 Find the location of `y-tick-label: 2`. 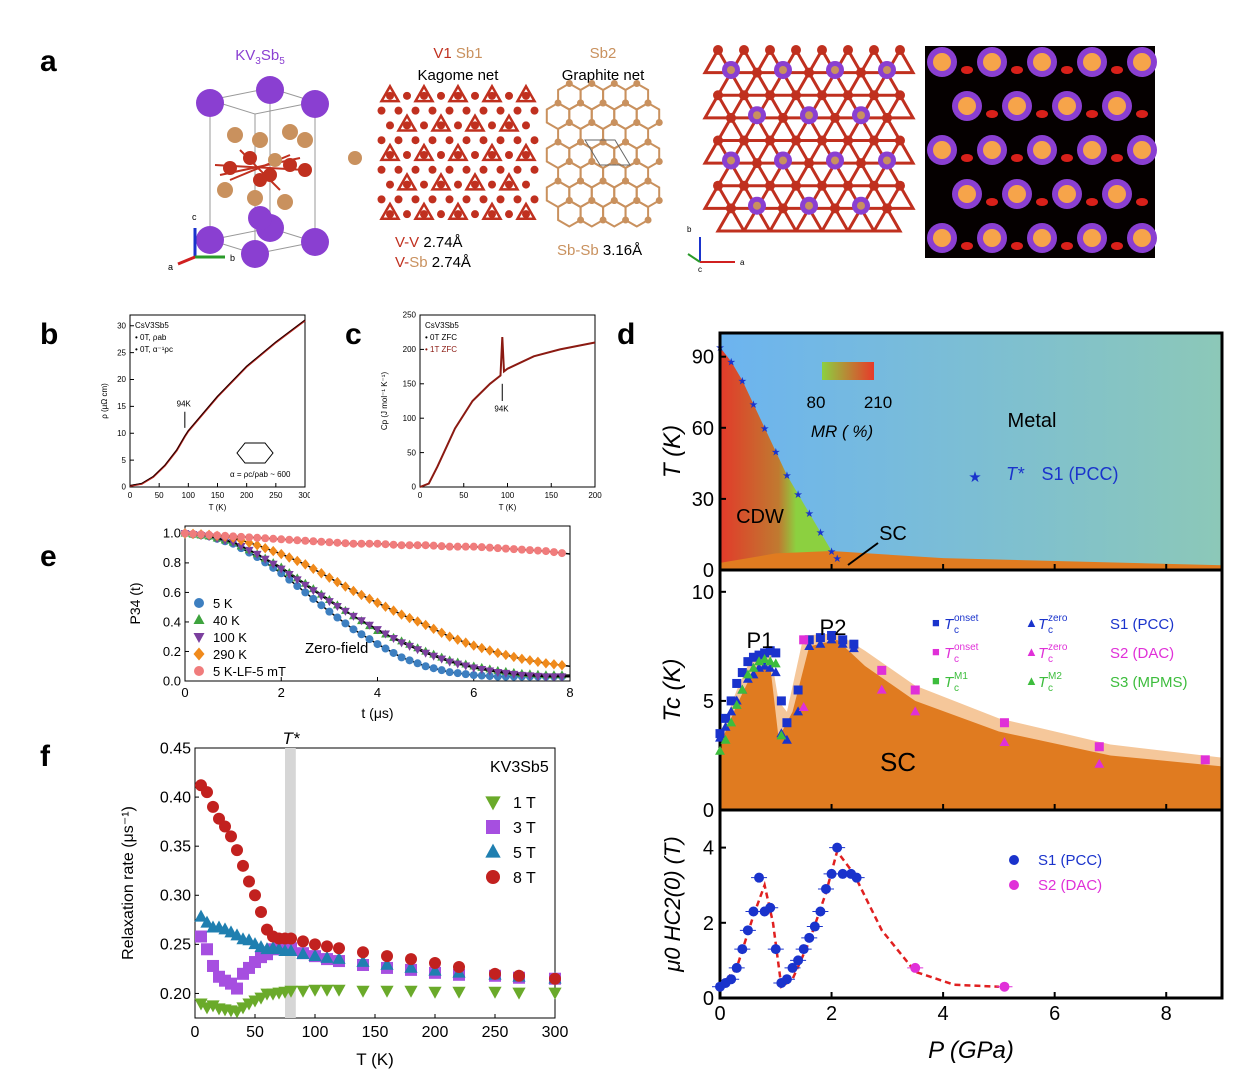

y-tick-label: 2 is located at coordinates (708, 924).